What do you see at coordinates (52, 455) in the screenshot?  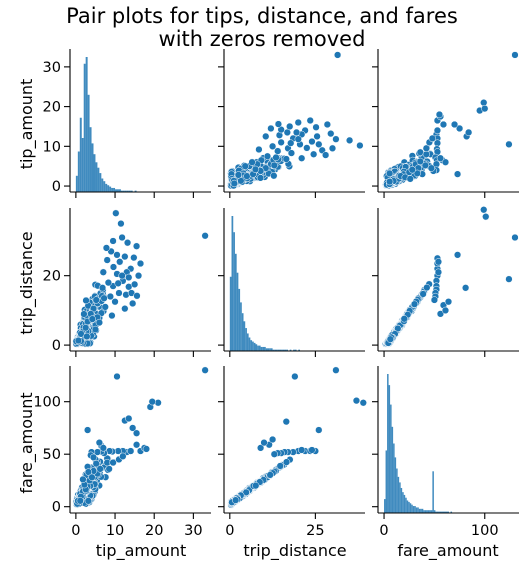 I see `y-tick-label: 50` at bounding box center [52, 455].